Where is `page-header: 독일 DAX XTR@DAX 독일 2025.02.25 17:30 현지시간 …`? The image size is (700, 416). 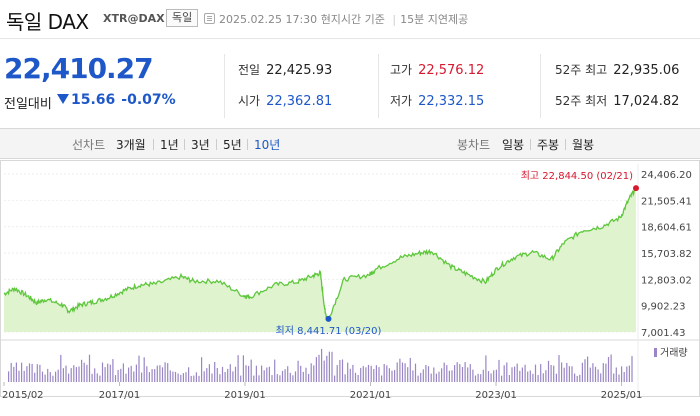 page-header: 독일 DAX XTR@DAX 독일 2025.02.25 17:30 현지시간 … is located at coordinates (350, 19).